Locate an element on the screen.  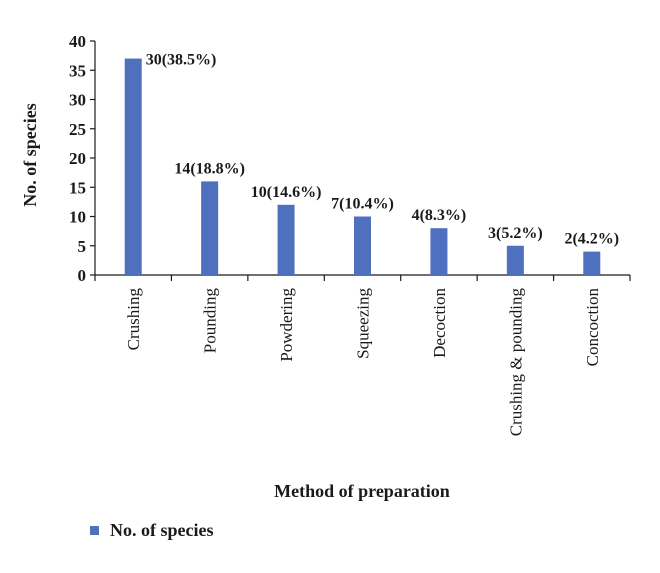
y-tick-label: 5 is located at coordinates (82, 246).